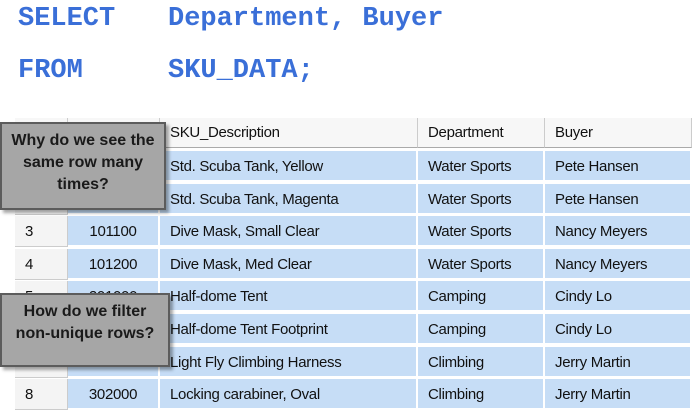 This screenshot has width=692, height=416. I want to click on table-cell: Half-dome Tent Footprint, so click(289, 329).